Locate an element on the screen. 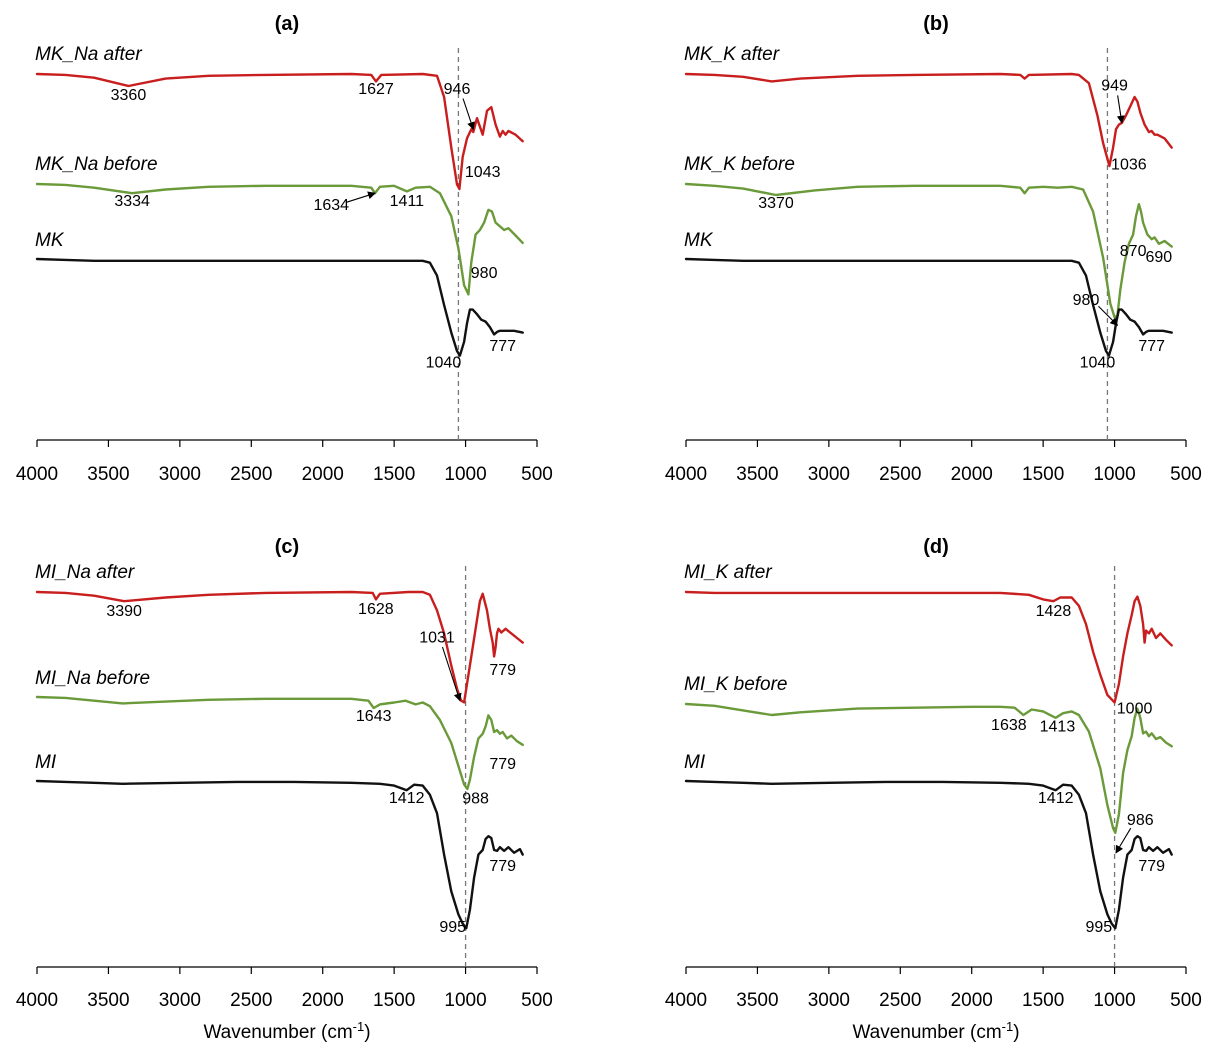 The width and height of the screenshot is (1219, 1046). peak-label: 3370 is located at coordinates (776, 203).